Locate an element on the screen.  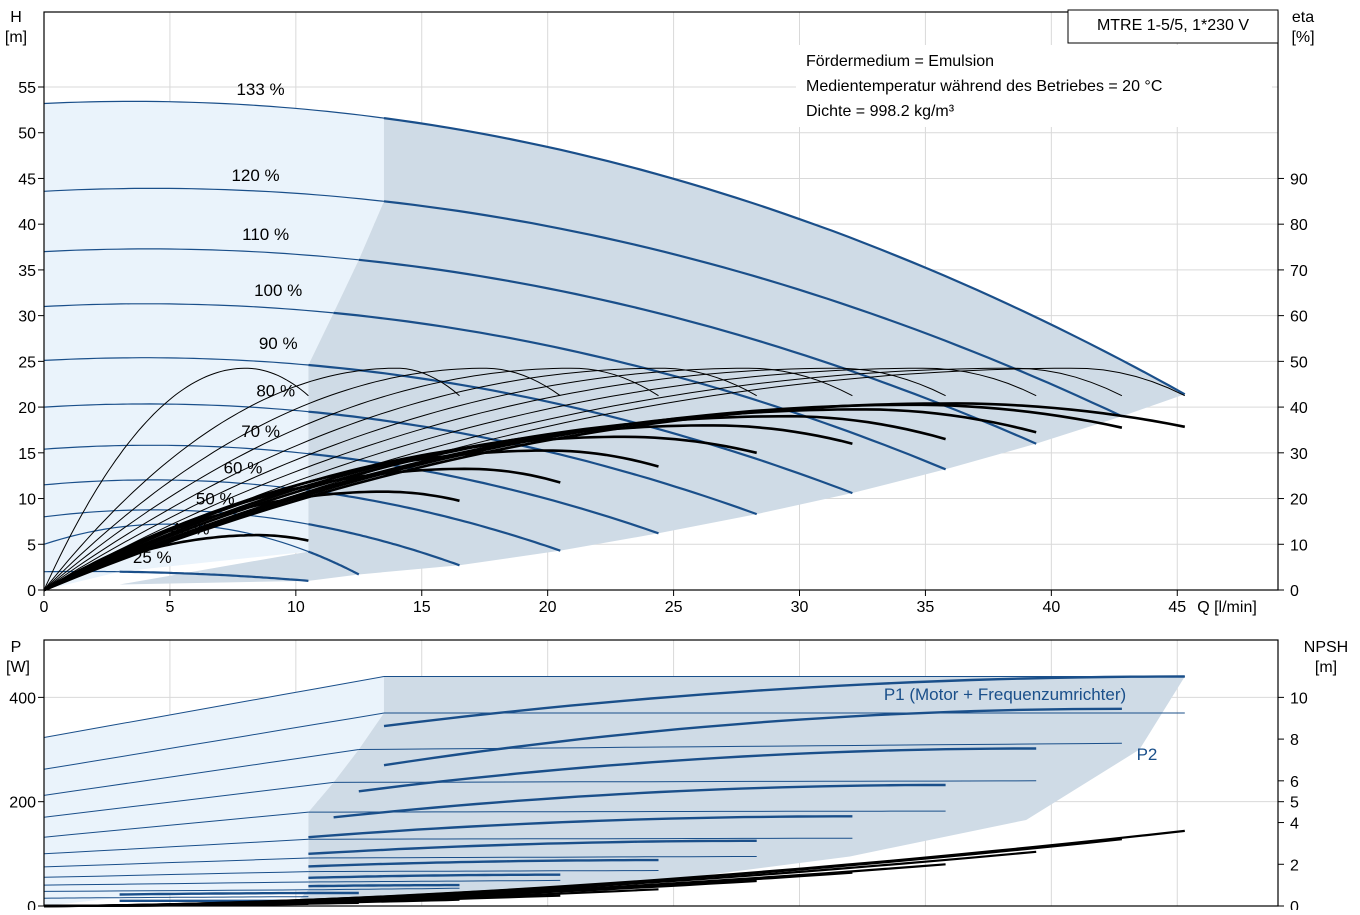
tick-label-h: 0 is located at coordinates (31, 591).